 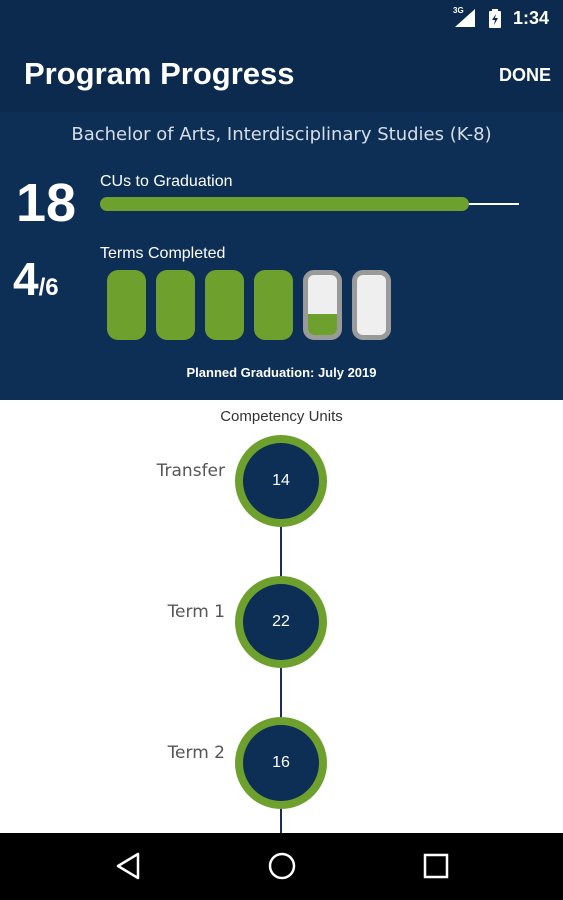 What do you see at coordinates (281, 676) in the screenshot?
I see `timeline-connector` at bounding box center [281, 676].